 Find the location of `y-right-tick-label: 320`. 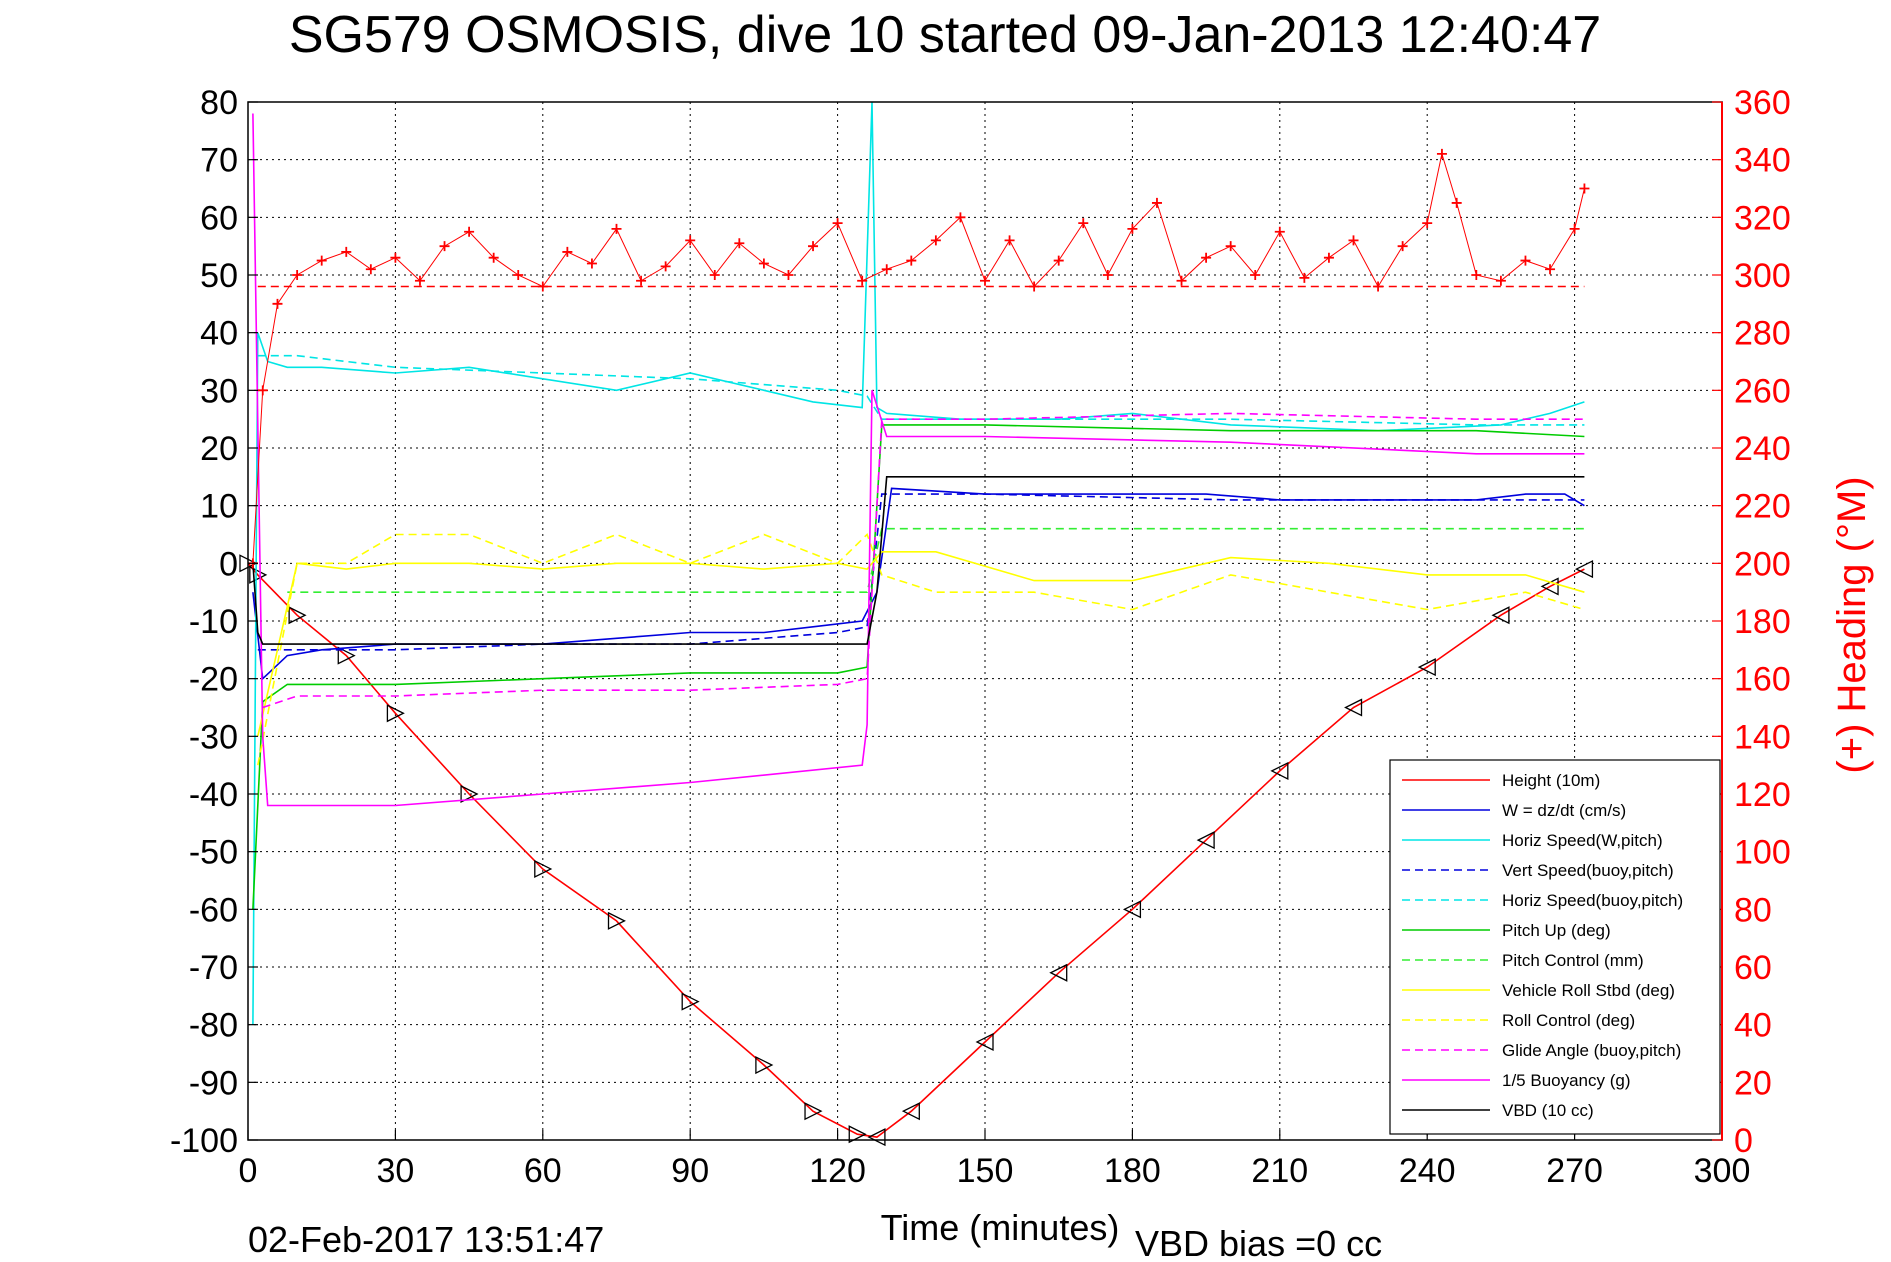

y-right-tick-label: 320 is located at coordinates (1762, 218).